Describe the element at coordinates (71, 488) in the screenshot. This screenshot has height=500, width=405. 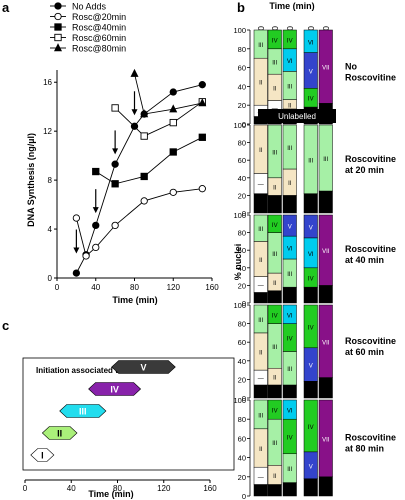
I see `panel-c-x-tick-label: 40` at that location.